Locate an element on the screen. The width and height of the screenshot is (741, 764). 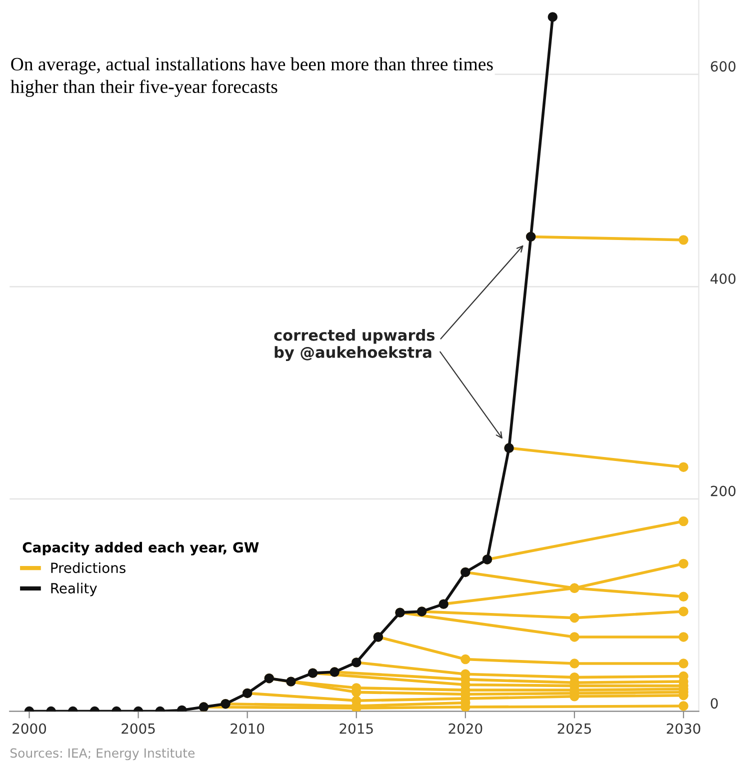
annotation: corrected upwards by @aukehoekstra is located at coordinates (354, 345).